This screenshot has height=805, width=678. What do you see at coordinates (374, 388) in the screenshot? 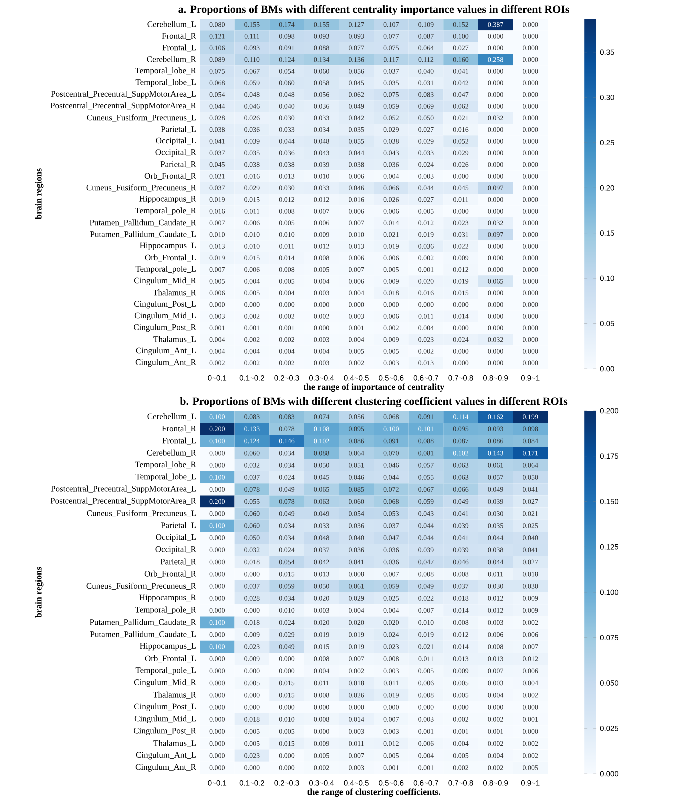
I see `x-axis-title: the range of importance of centrality` at bounding box center [374, 388].